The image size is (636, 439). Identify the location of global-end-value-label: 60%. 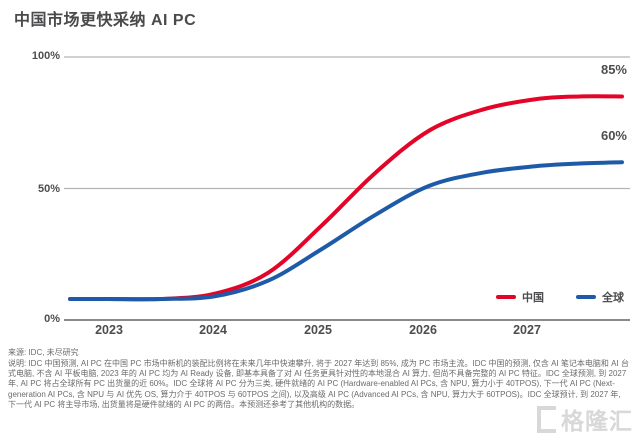
(613, 135).